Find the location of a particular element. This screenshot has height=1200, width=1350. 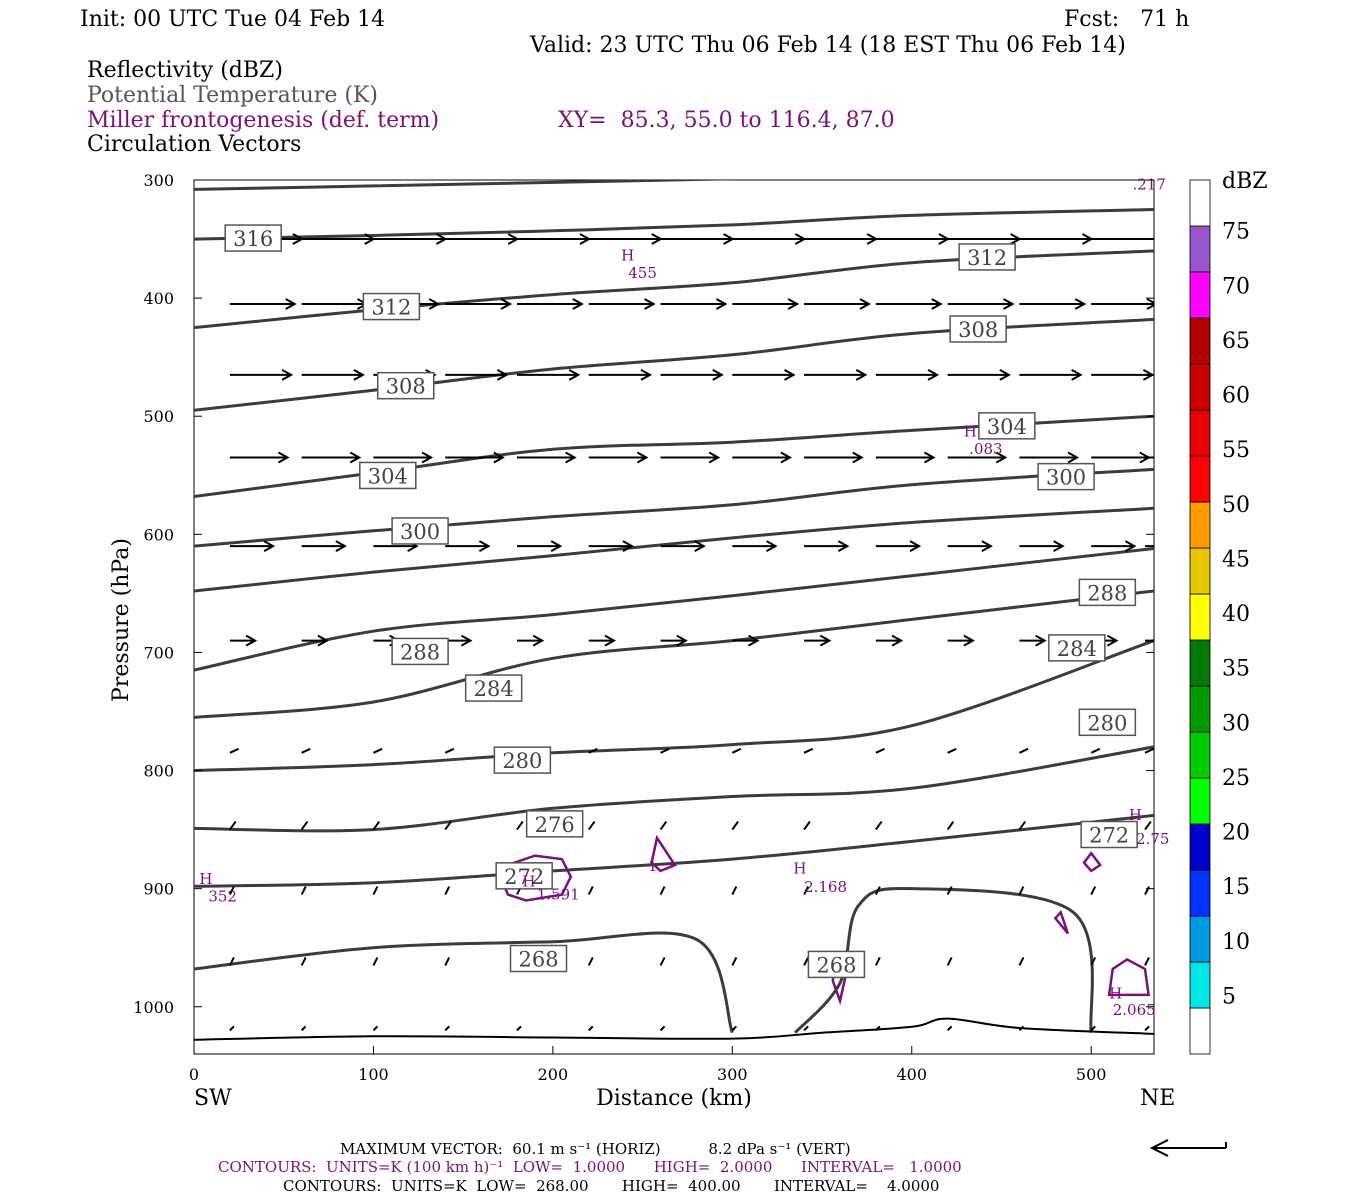

svg-text: 288 is located at coordinates (420, 652).